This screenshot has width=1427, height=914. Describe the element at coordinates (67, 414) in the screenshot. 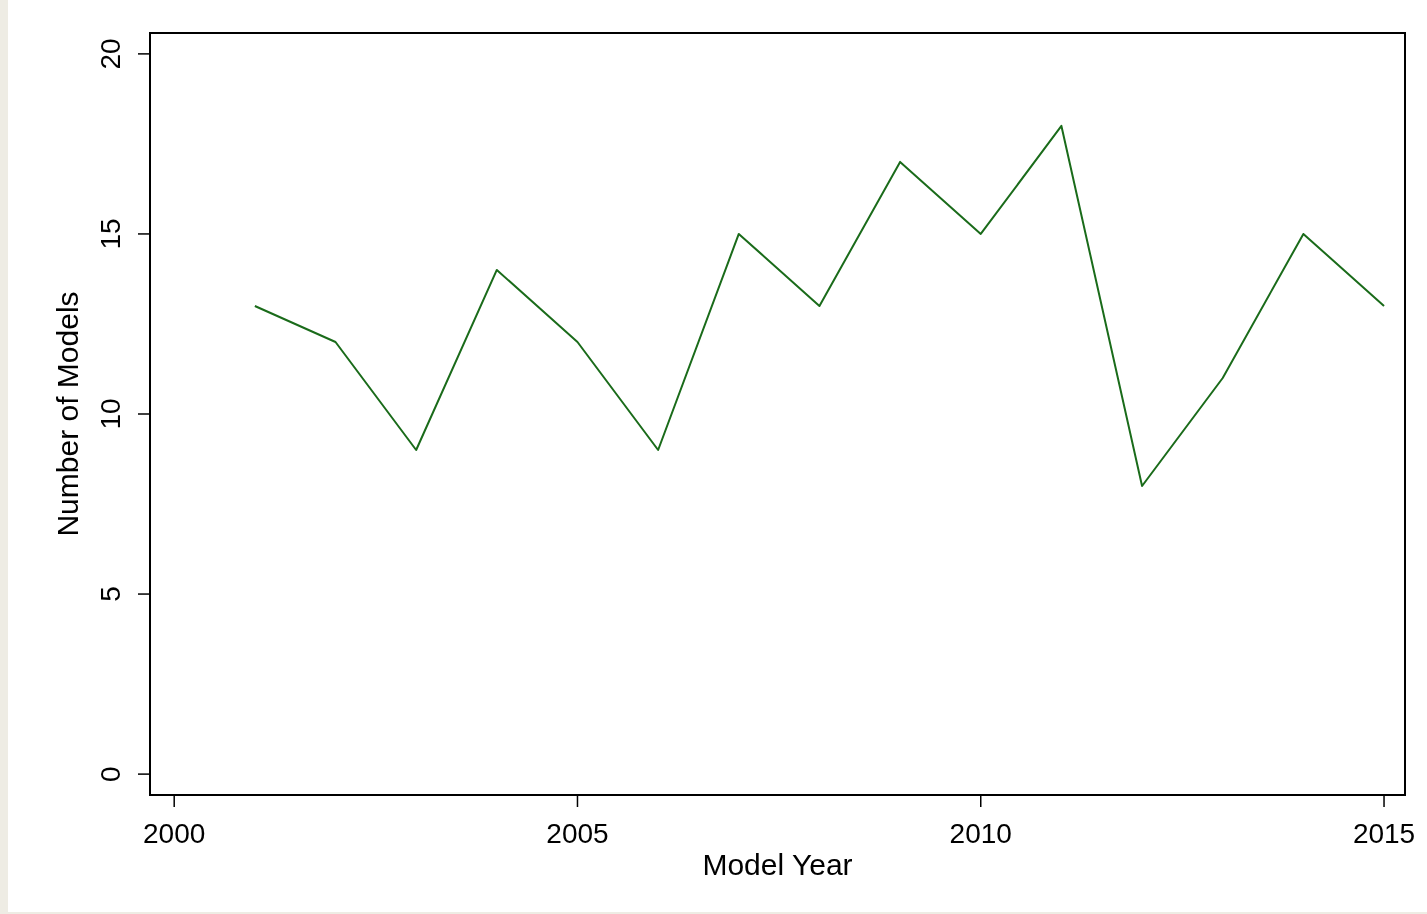

I see `y-axis-title: Number of Models` at that location.